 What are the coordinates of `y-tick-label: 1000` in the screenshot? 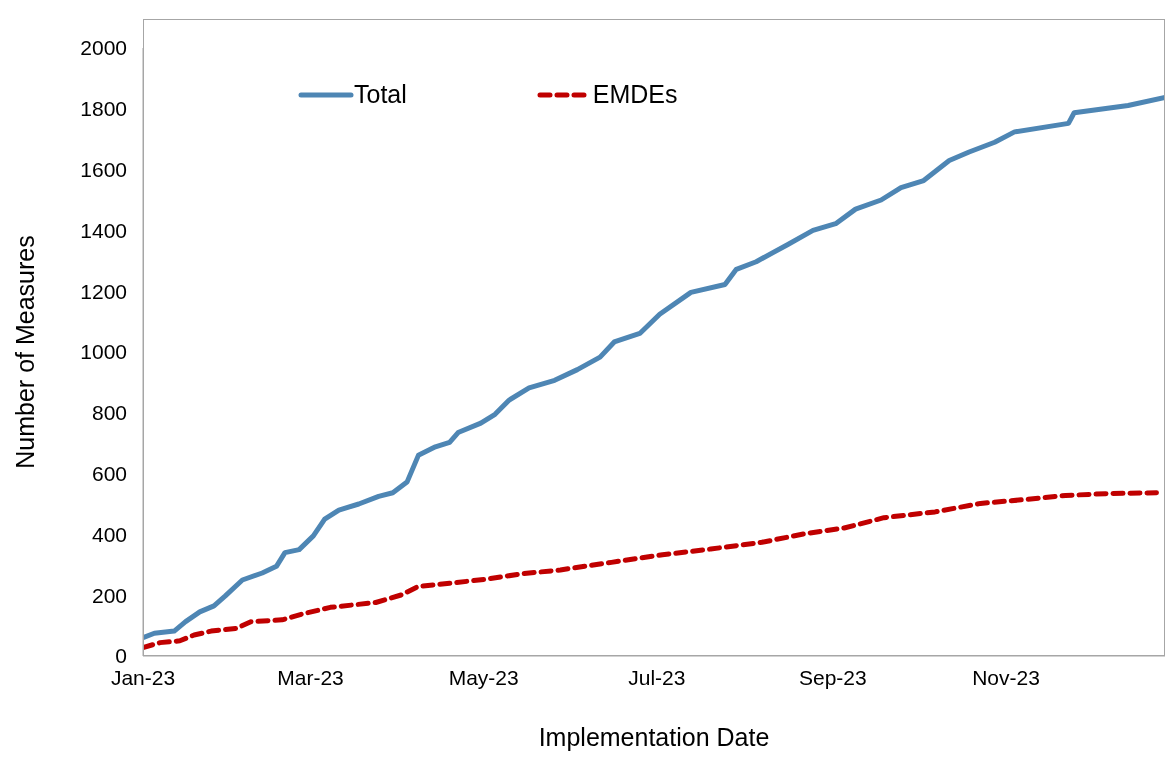 It's located at (103, 352).